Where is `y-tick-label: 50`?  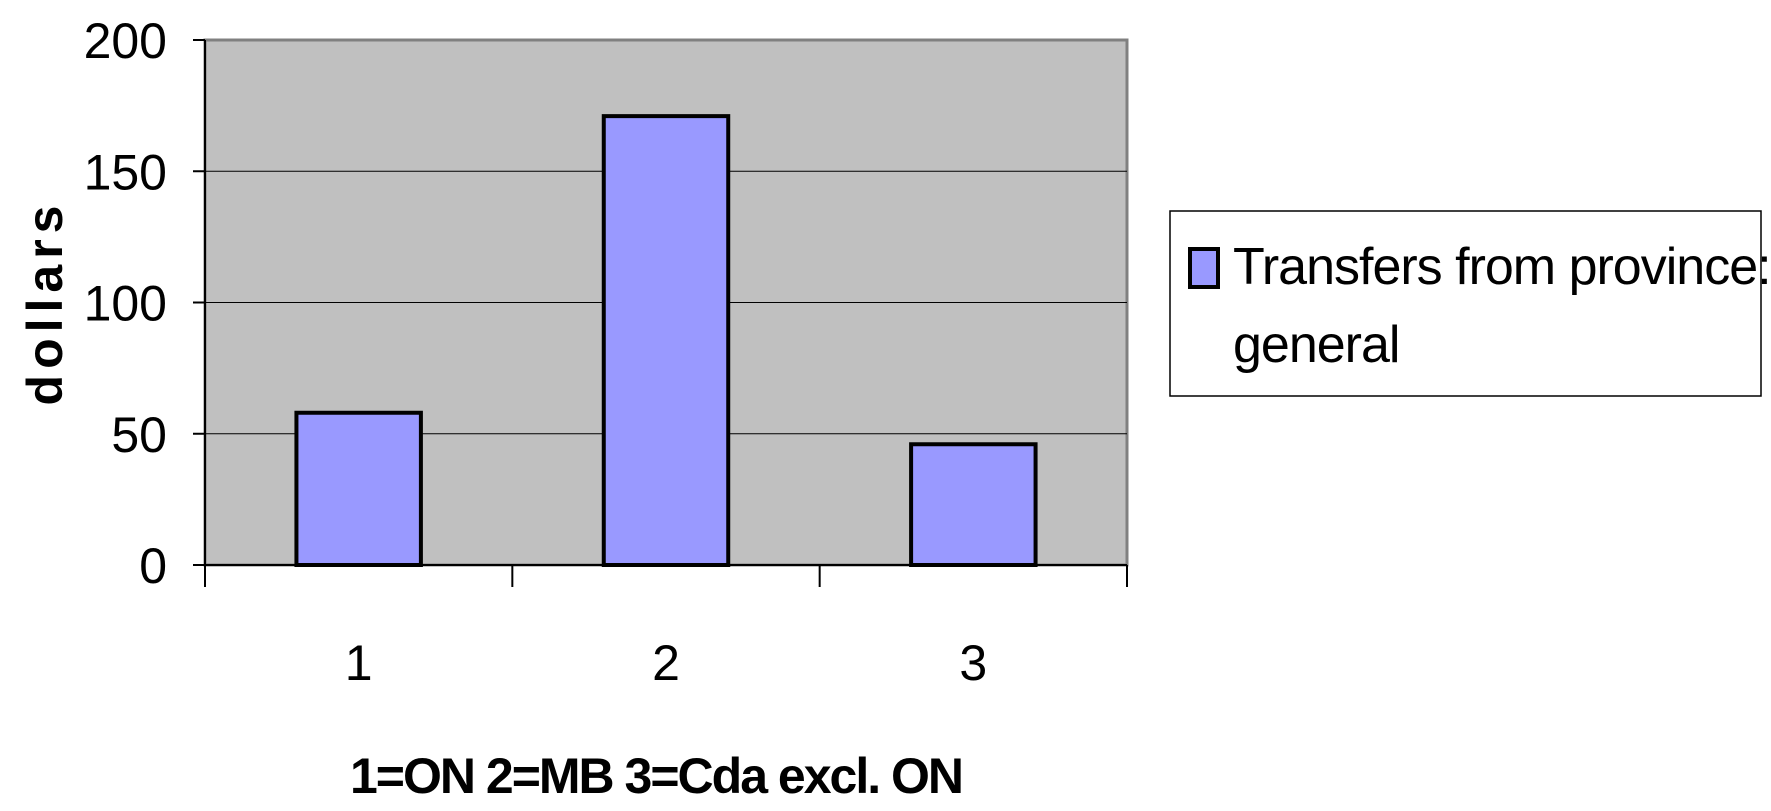 y-tick-label: 50 is located at coordinates (139, 435).